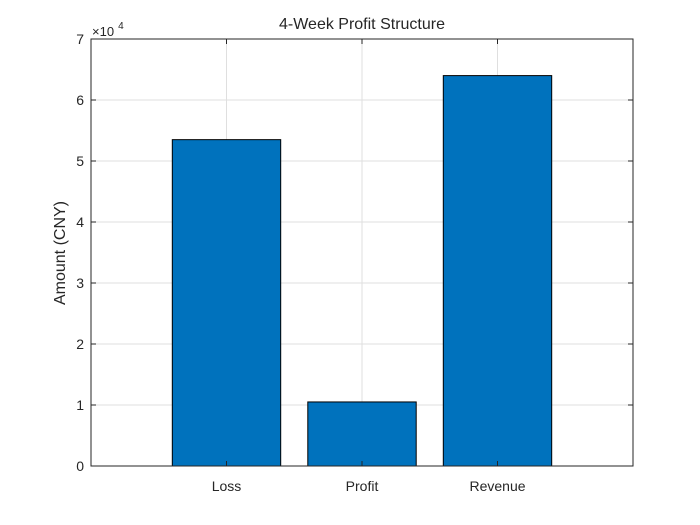  What do you see at coordinates (103, 31) in the screenshot?
I see `y-exponent-base: ×10` at bounding box center [103, 31].